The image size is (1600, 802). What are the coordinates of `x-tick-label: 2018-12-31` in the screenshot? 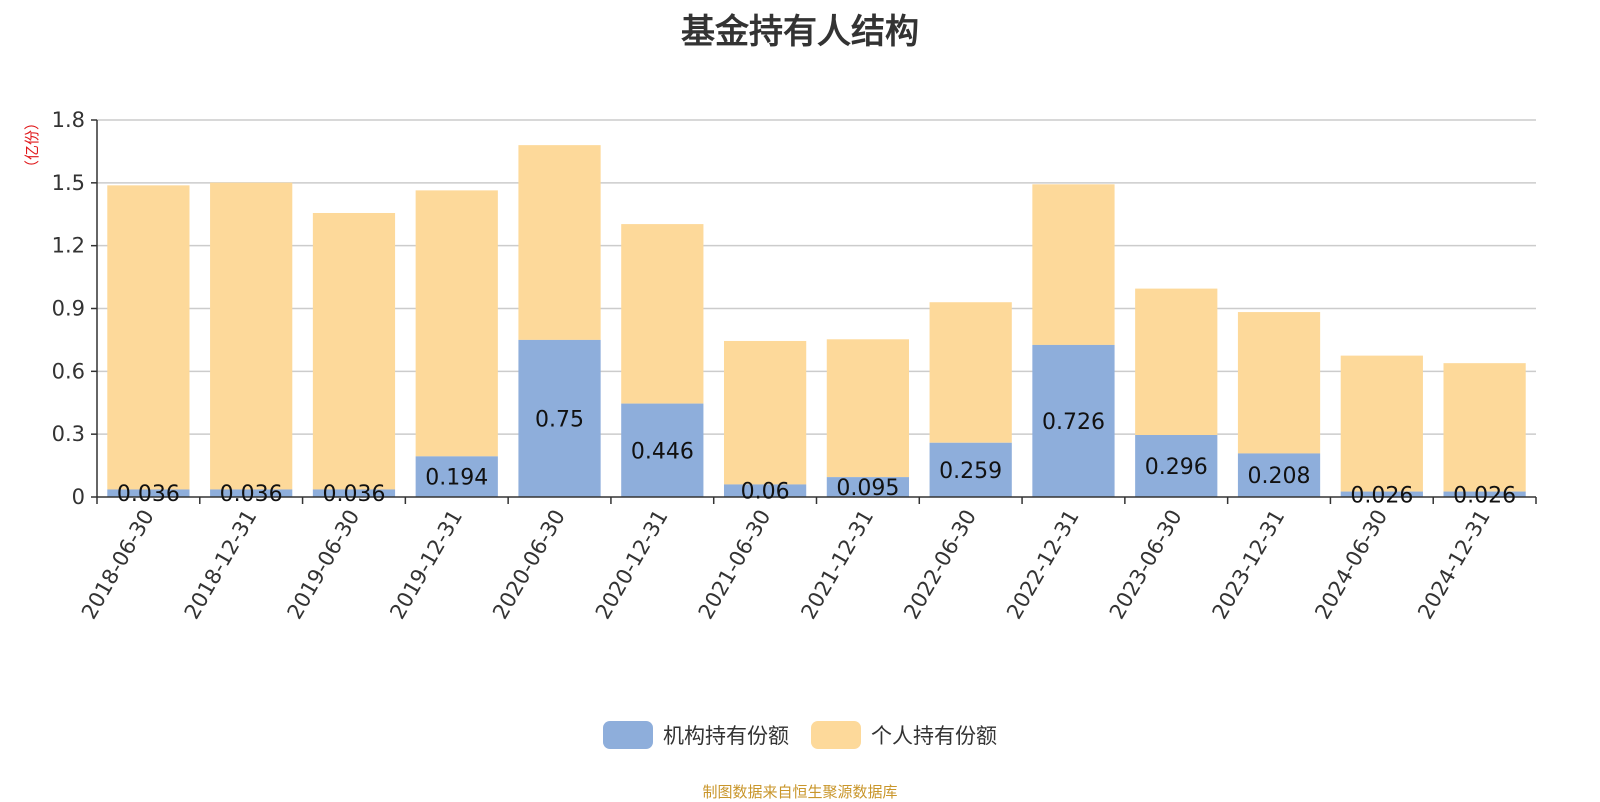 It's located at (221, 565).